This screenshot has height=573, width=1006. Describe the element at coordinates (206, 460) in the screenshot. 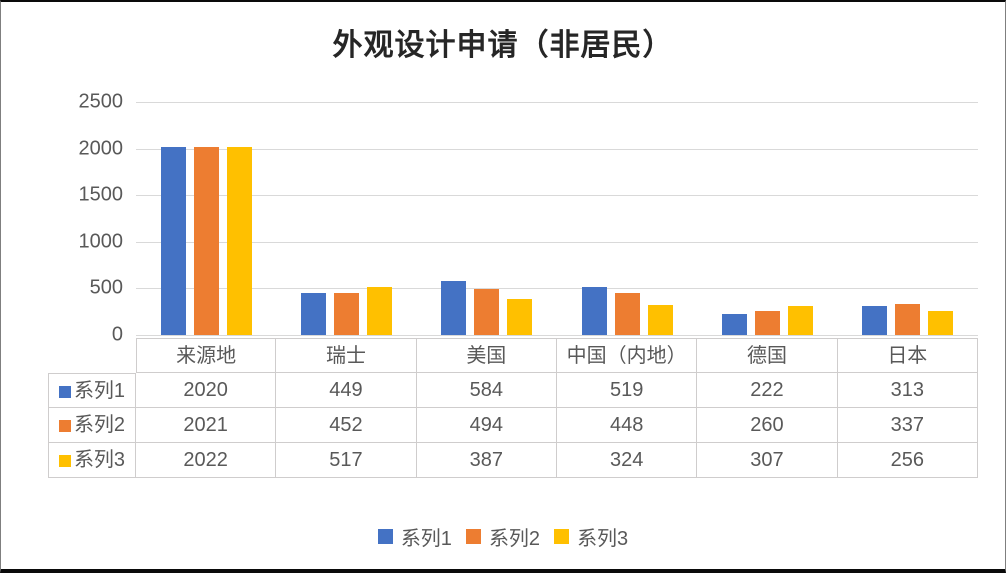

I see `table-value-cell: 2022` at that location.